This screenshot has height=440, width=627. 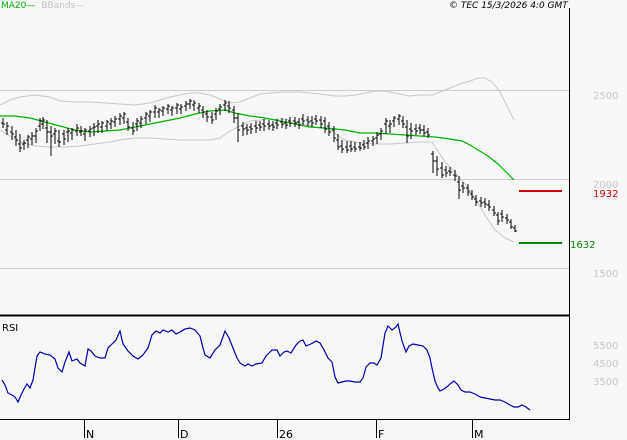 I want to click on y-tick-2000: 2000, so click(x=605, y=185).